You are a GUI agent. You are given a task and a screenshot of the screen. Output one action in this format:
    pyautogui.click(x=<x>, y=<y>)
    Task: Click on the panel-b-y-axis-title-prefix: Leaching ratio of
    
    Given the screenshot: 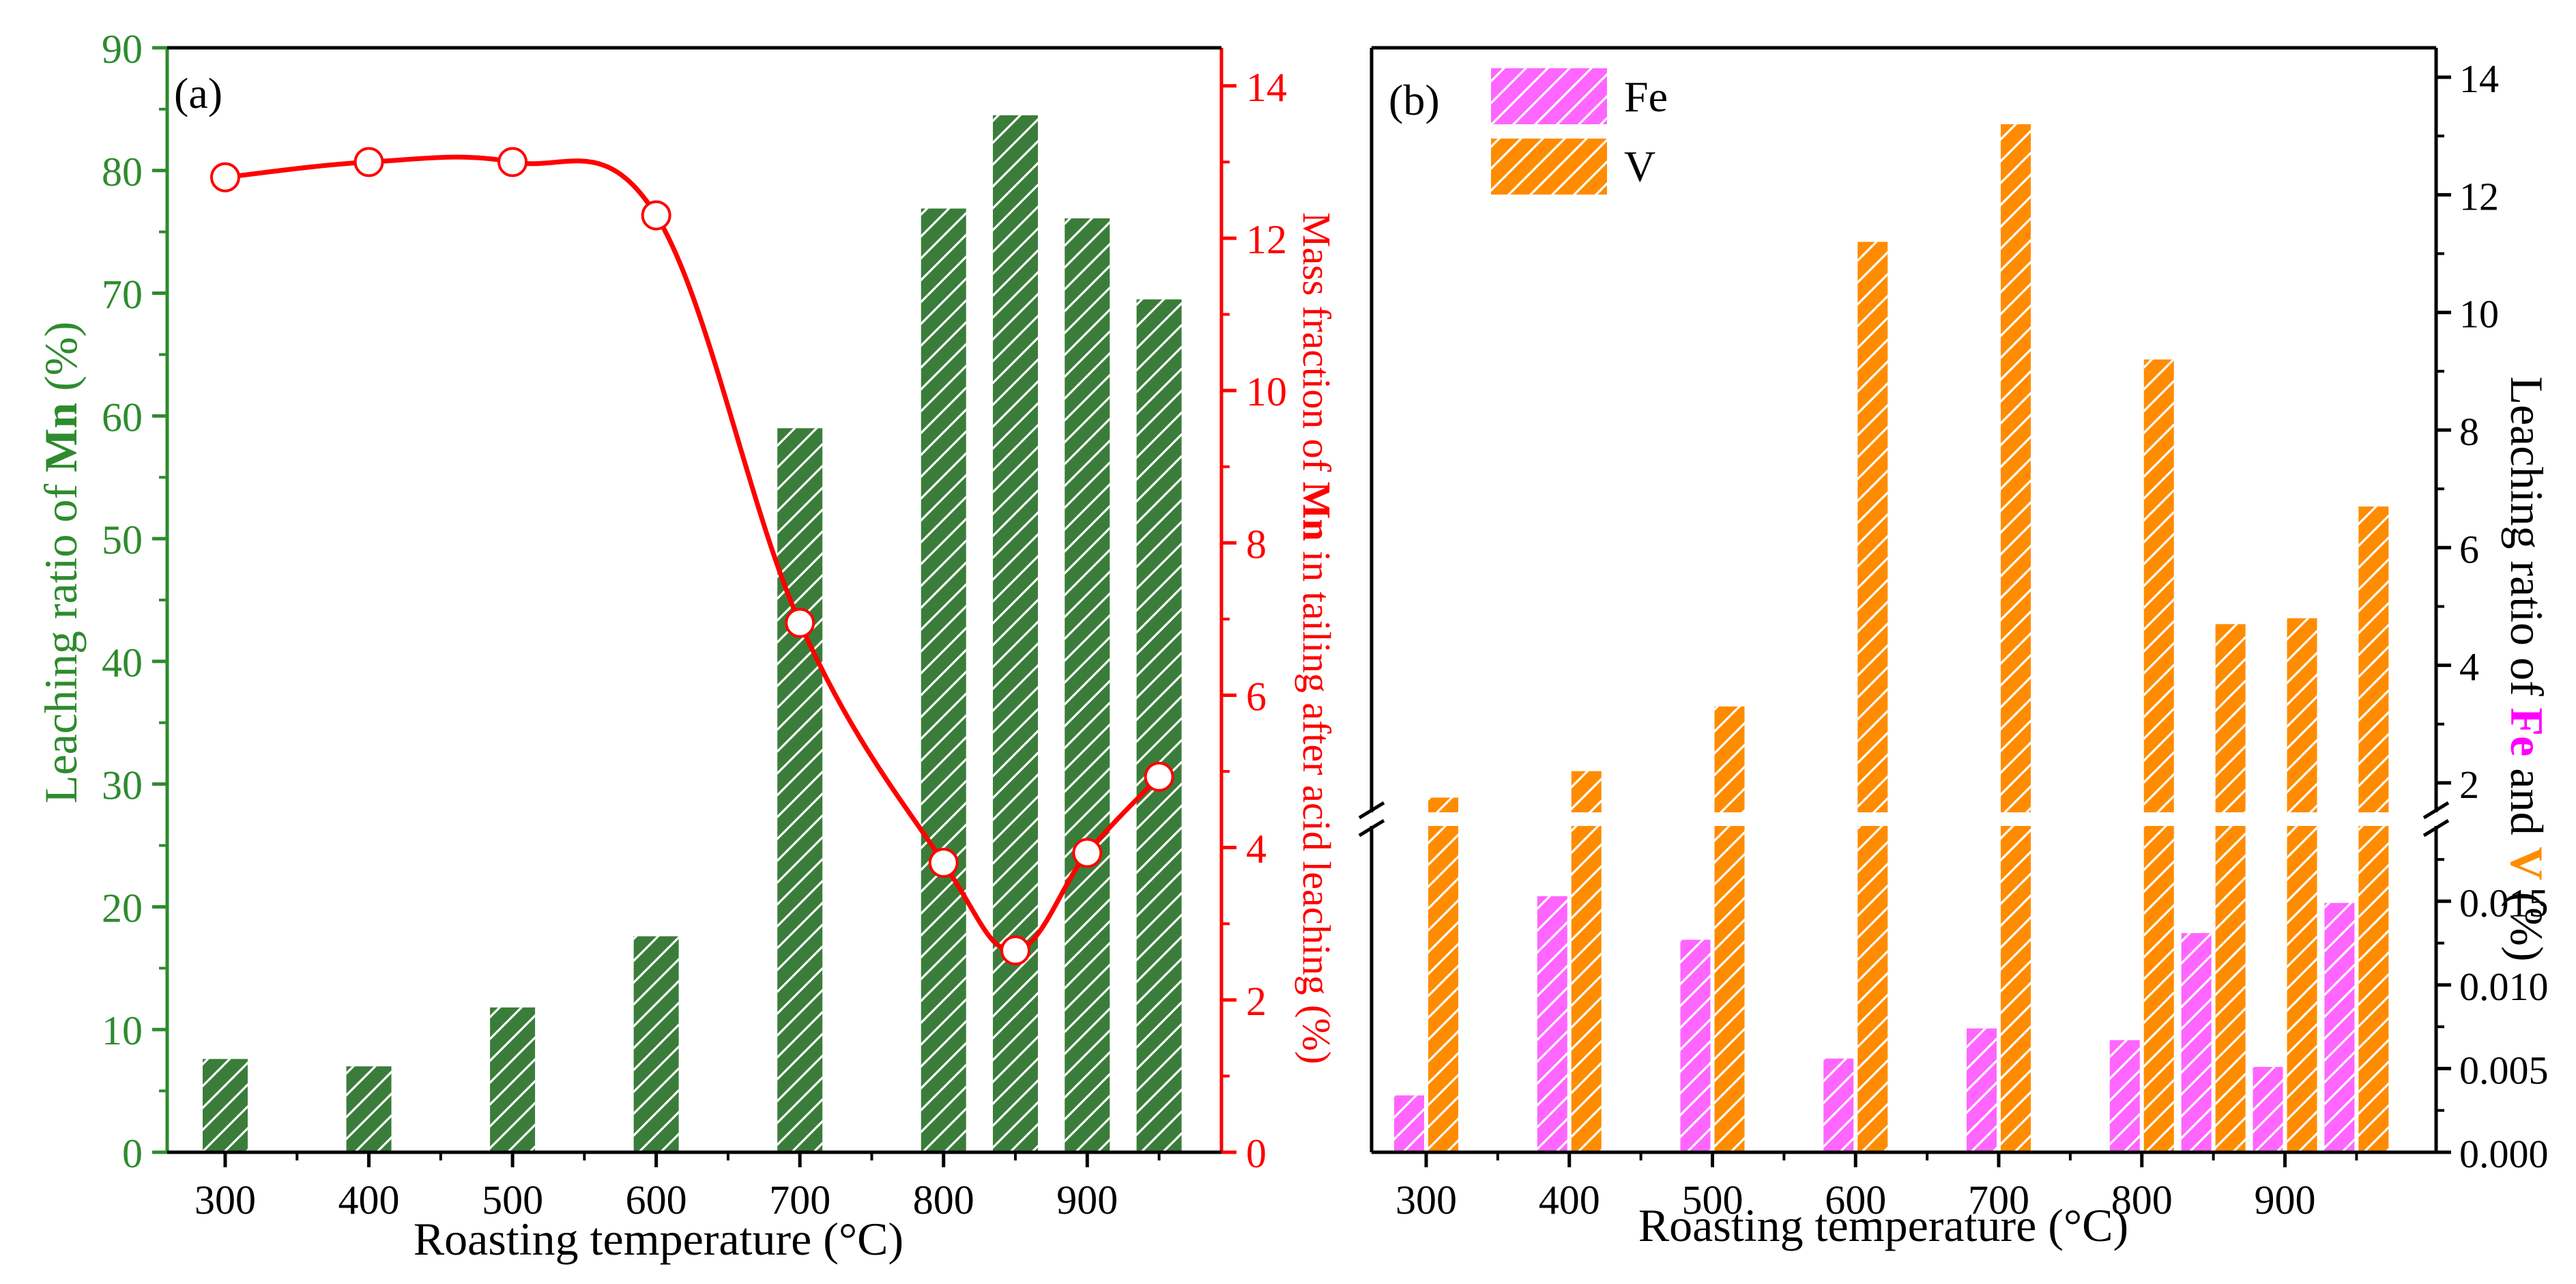 What is the action you would take?
    pyautogui.click(x=2527, y=541)
    